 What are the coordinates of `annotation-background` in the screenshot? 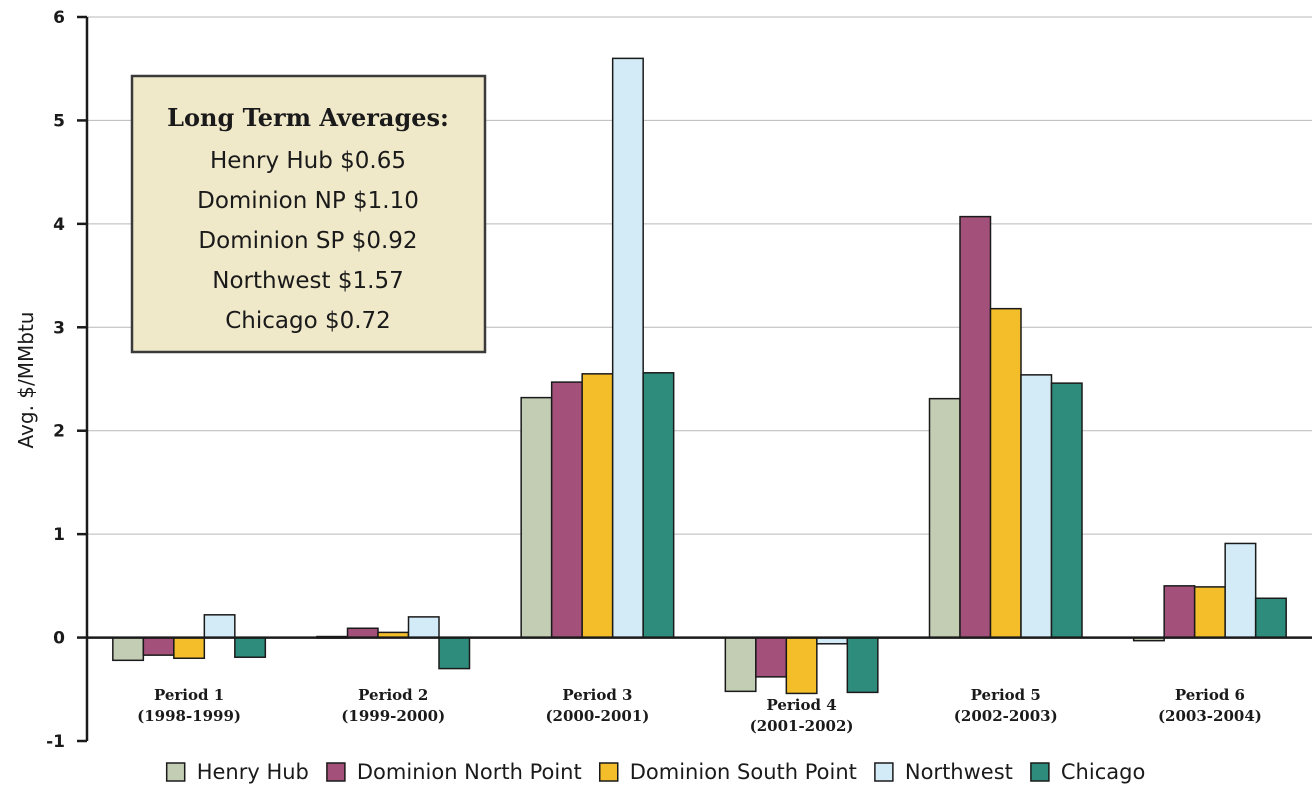 It's located at (308, 214).